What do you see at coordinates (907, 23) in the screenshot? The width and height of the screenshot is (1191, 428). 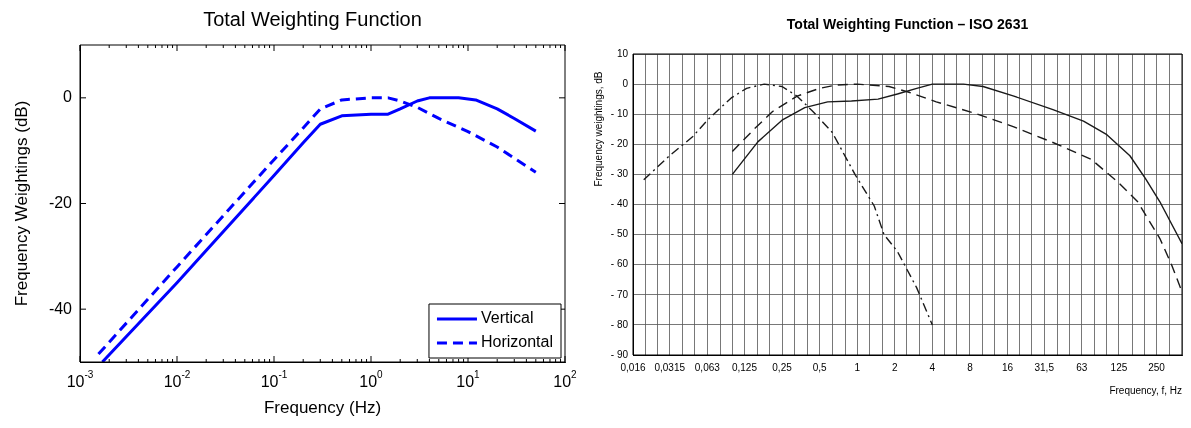 I see `chart-title: Total Weighting Function – ISO 2631` at bounding box center [907, 23].